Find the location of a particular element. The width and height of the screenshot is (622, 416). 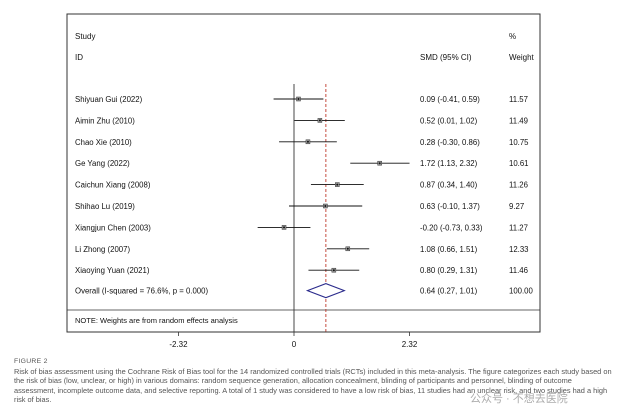

study-weight: 11.26 is located at coordinates (518, 185).